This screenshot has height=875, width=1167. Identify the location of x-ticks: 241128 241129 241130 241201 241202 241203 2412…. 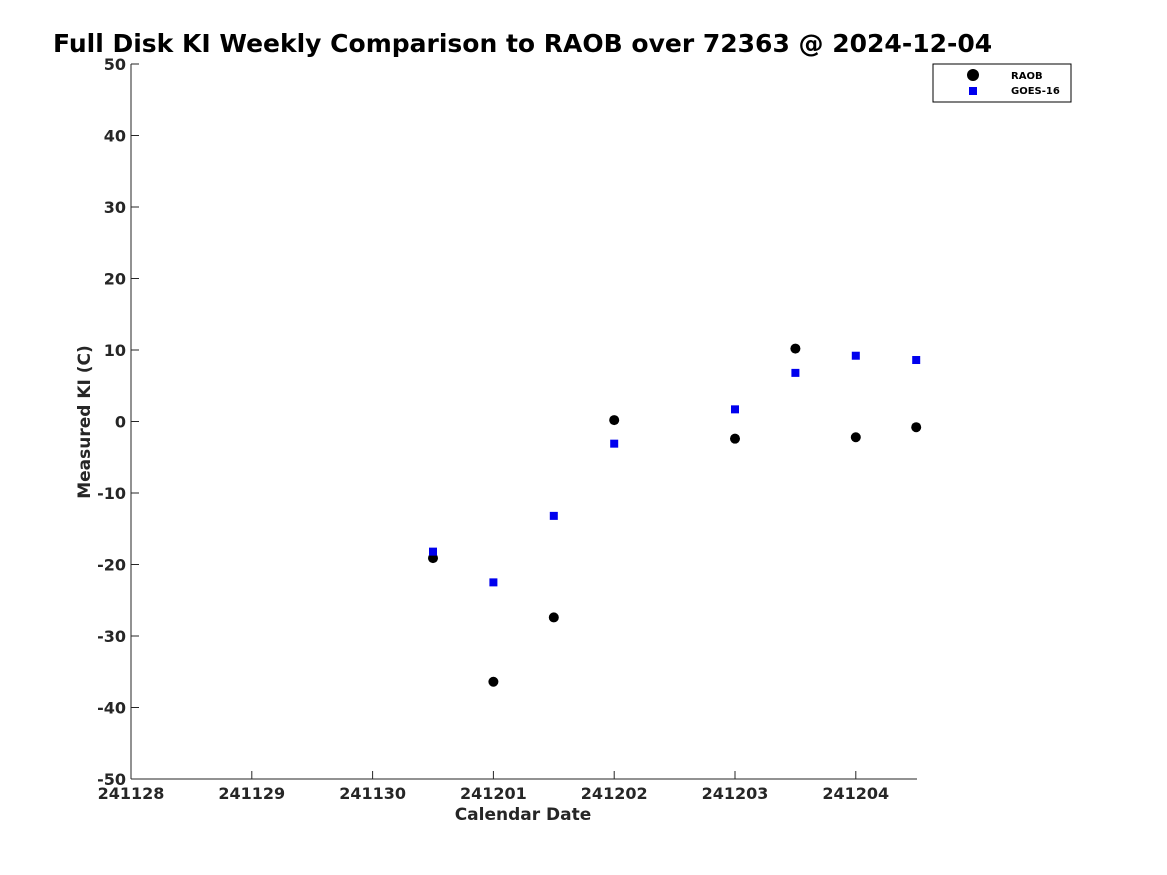
(493, 787).